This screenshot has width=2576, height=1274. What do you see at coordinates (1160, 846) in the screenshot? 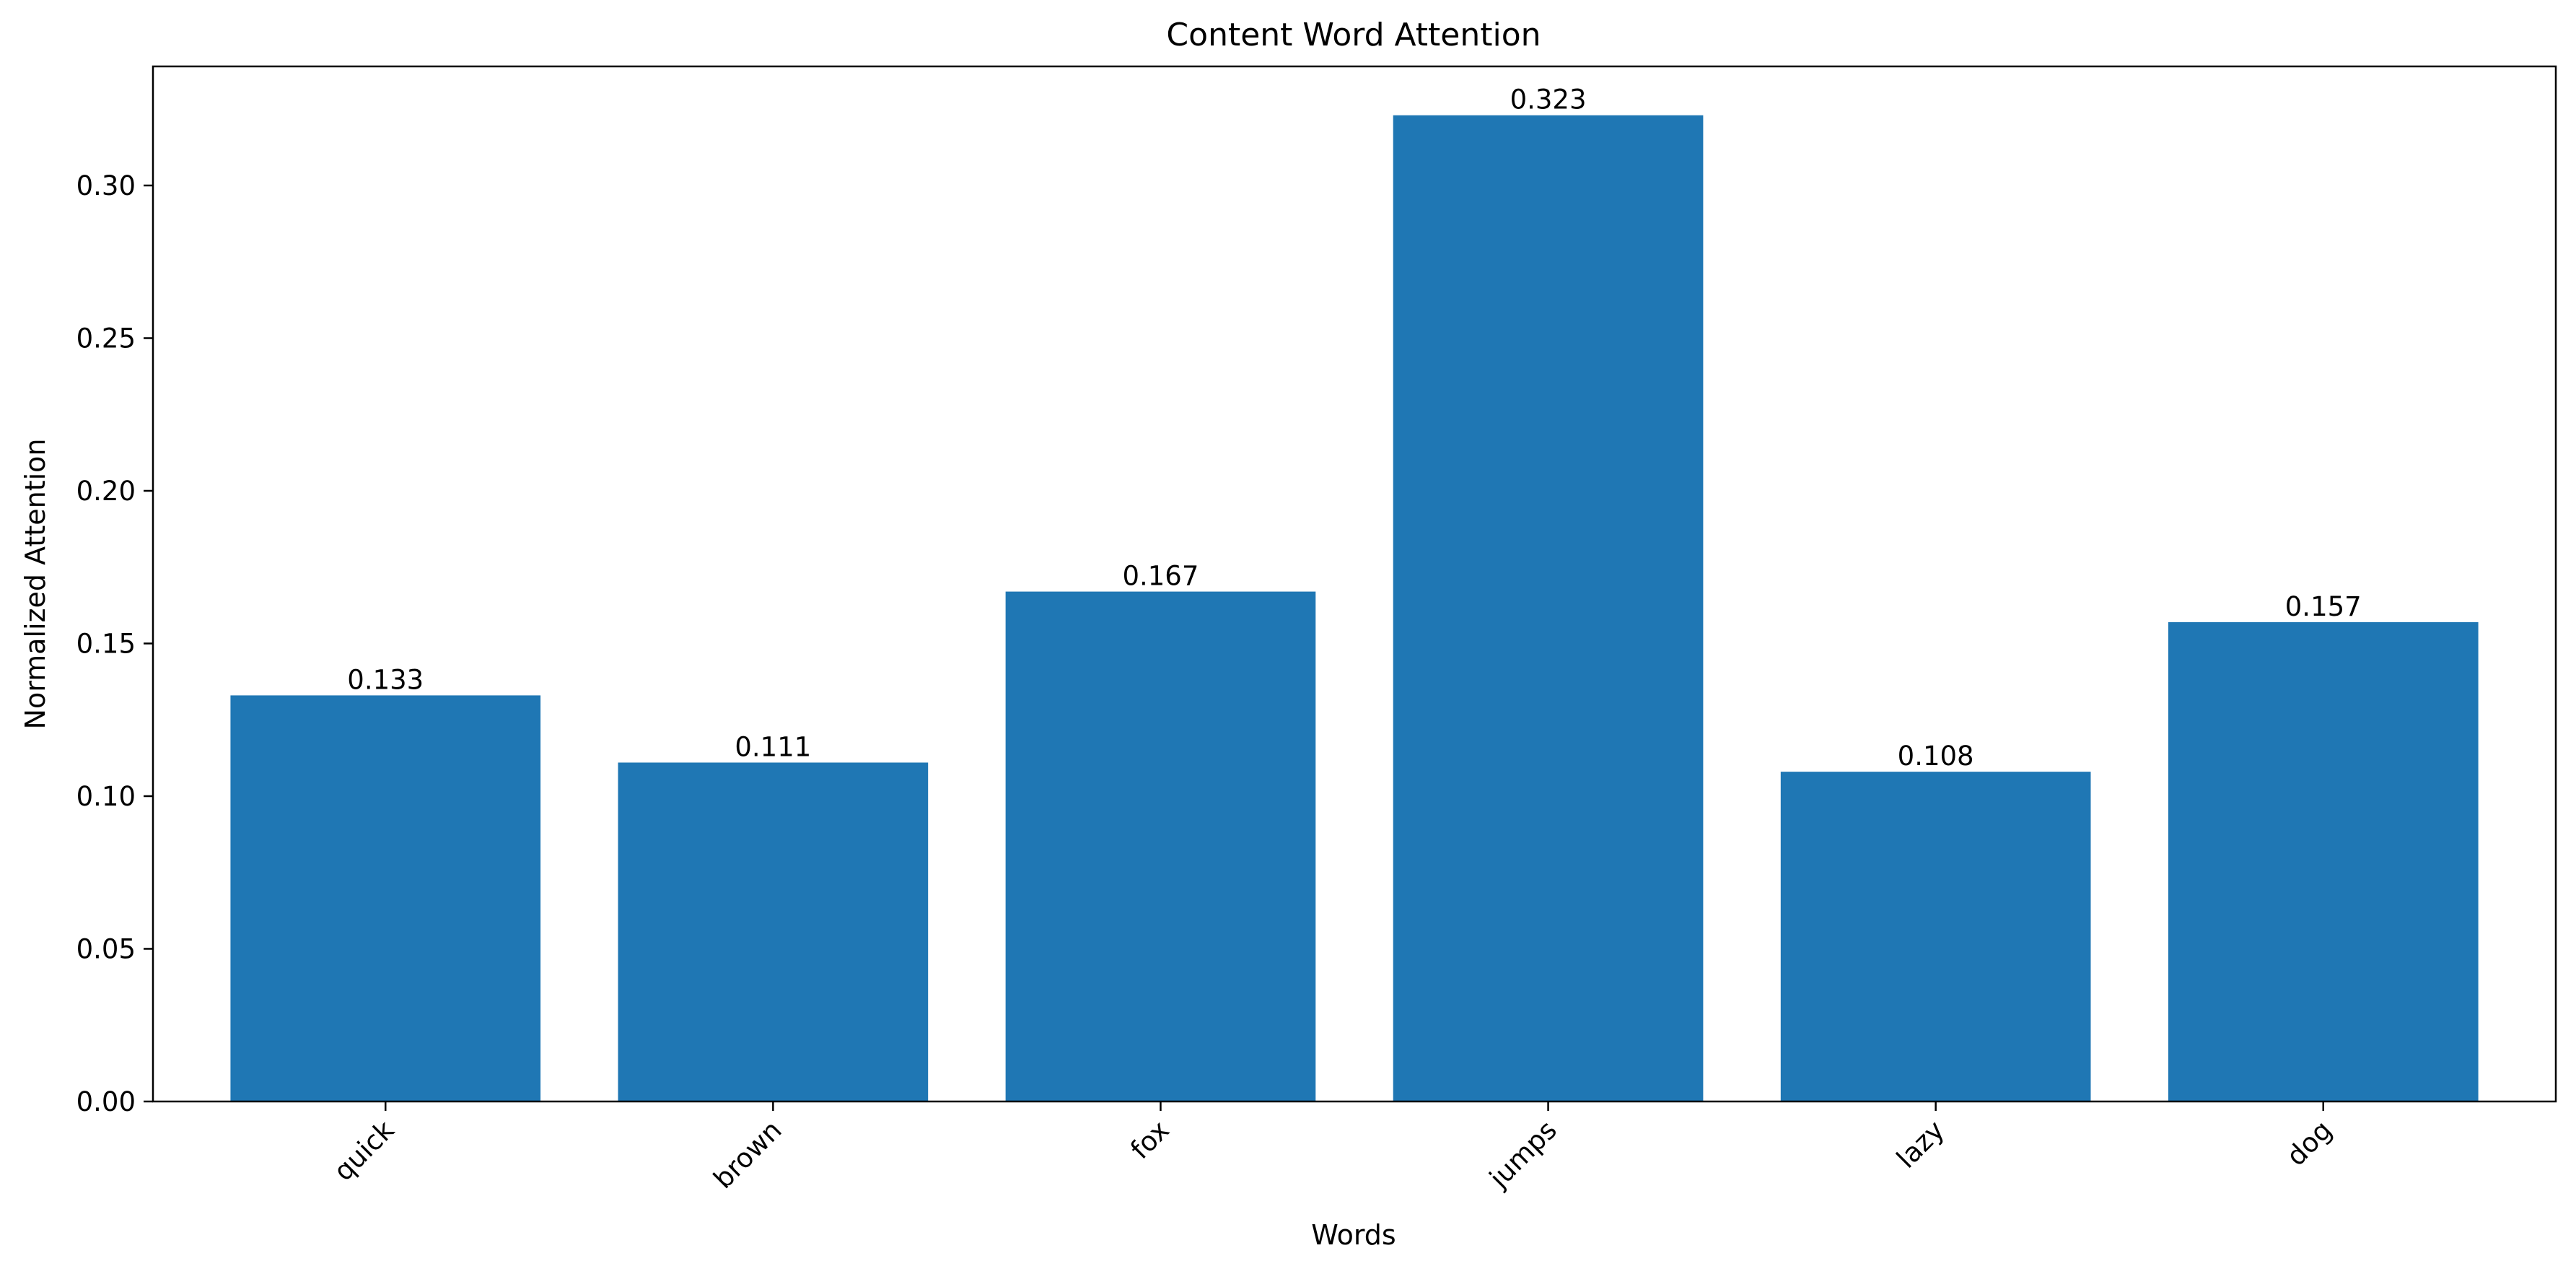
I see `bar-fox` at bounding box center [1160, 846].